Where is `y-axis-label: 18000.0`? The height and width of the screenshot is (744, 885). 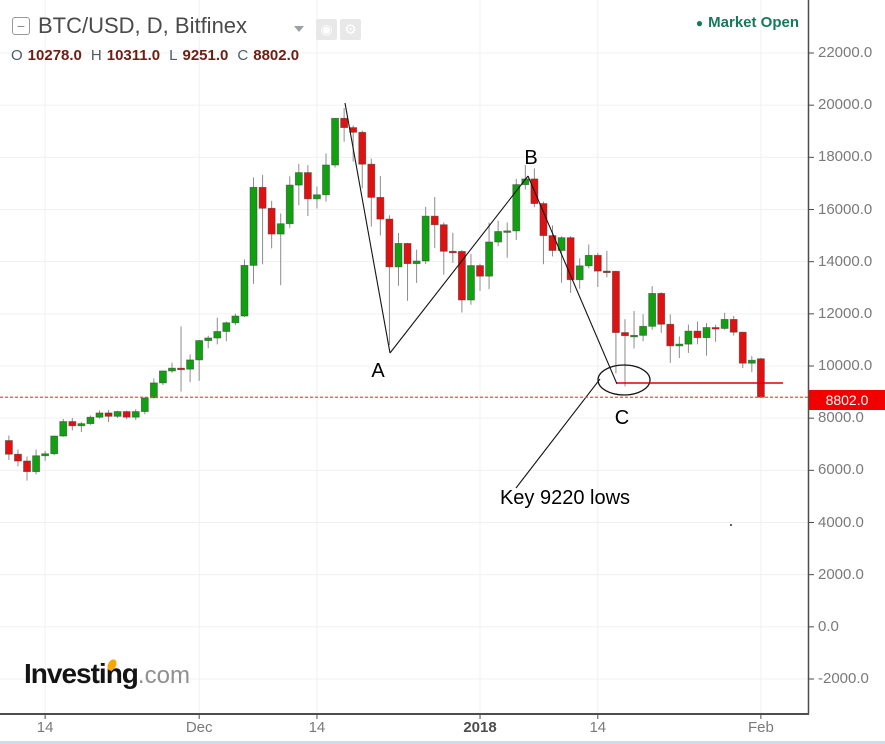 y-axis-label: 18000.0 is located at coordinates (845, 157).